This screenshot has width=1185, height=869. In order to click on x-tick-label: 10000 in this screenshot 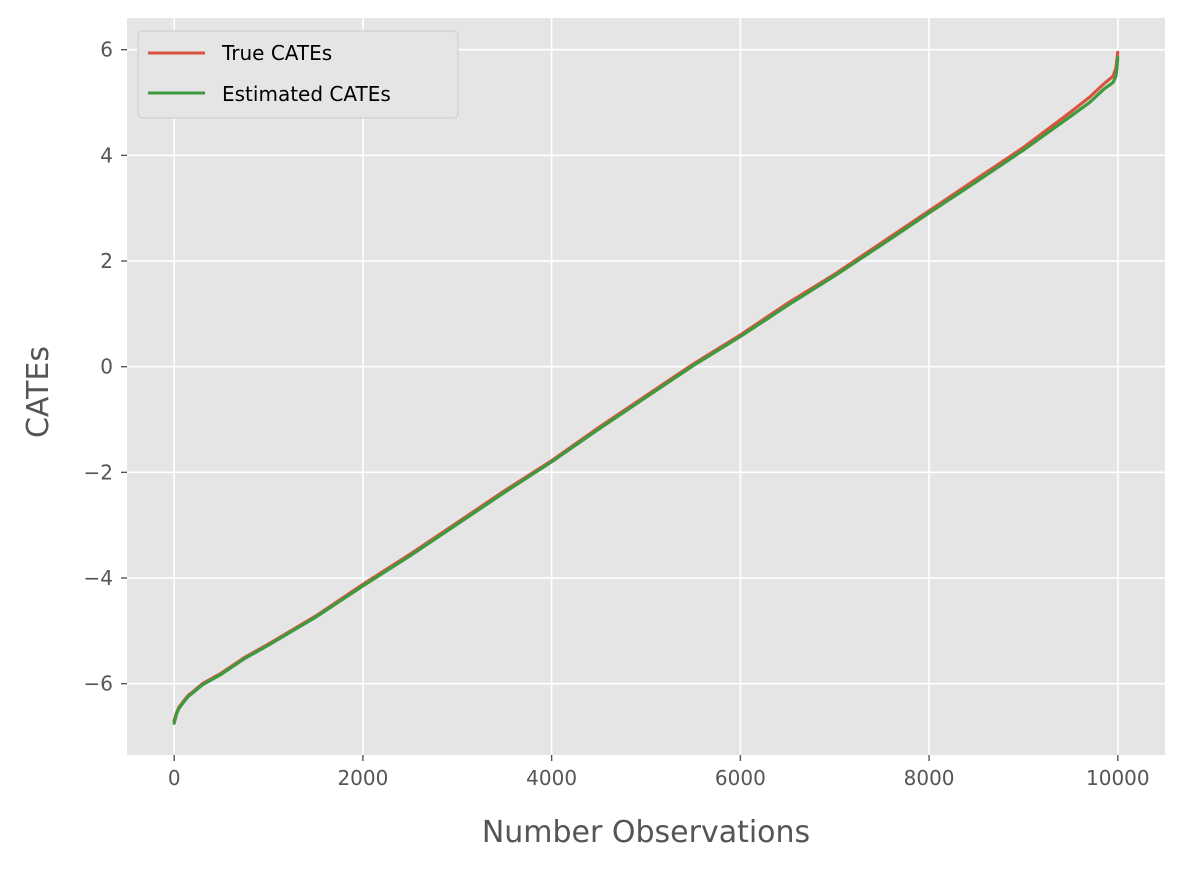, I will do `click(1118, 778)`.